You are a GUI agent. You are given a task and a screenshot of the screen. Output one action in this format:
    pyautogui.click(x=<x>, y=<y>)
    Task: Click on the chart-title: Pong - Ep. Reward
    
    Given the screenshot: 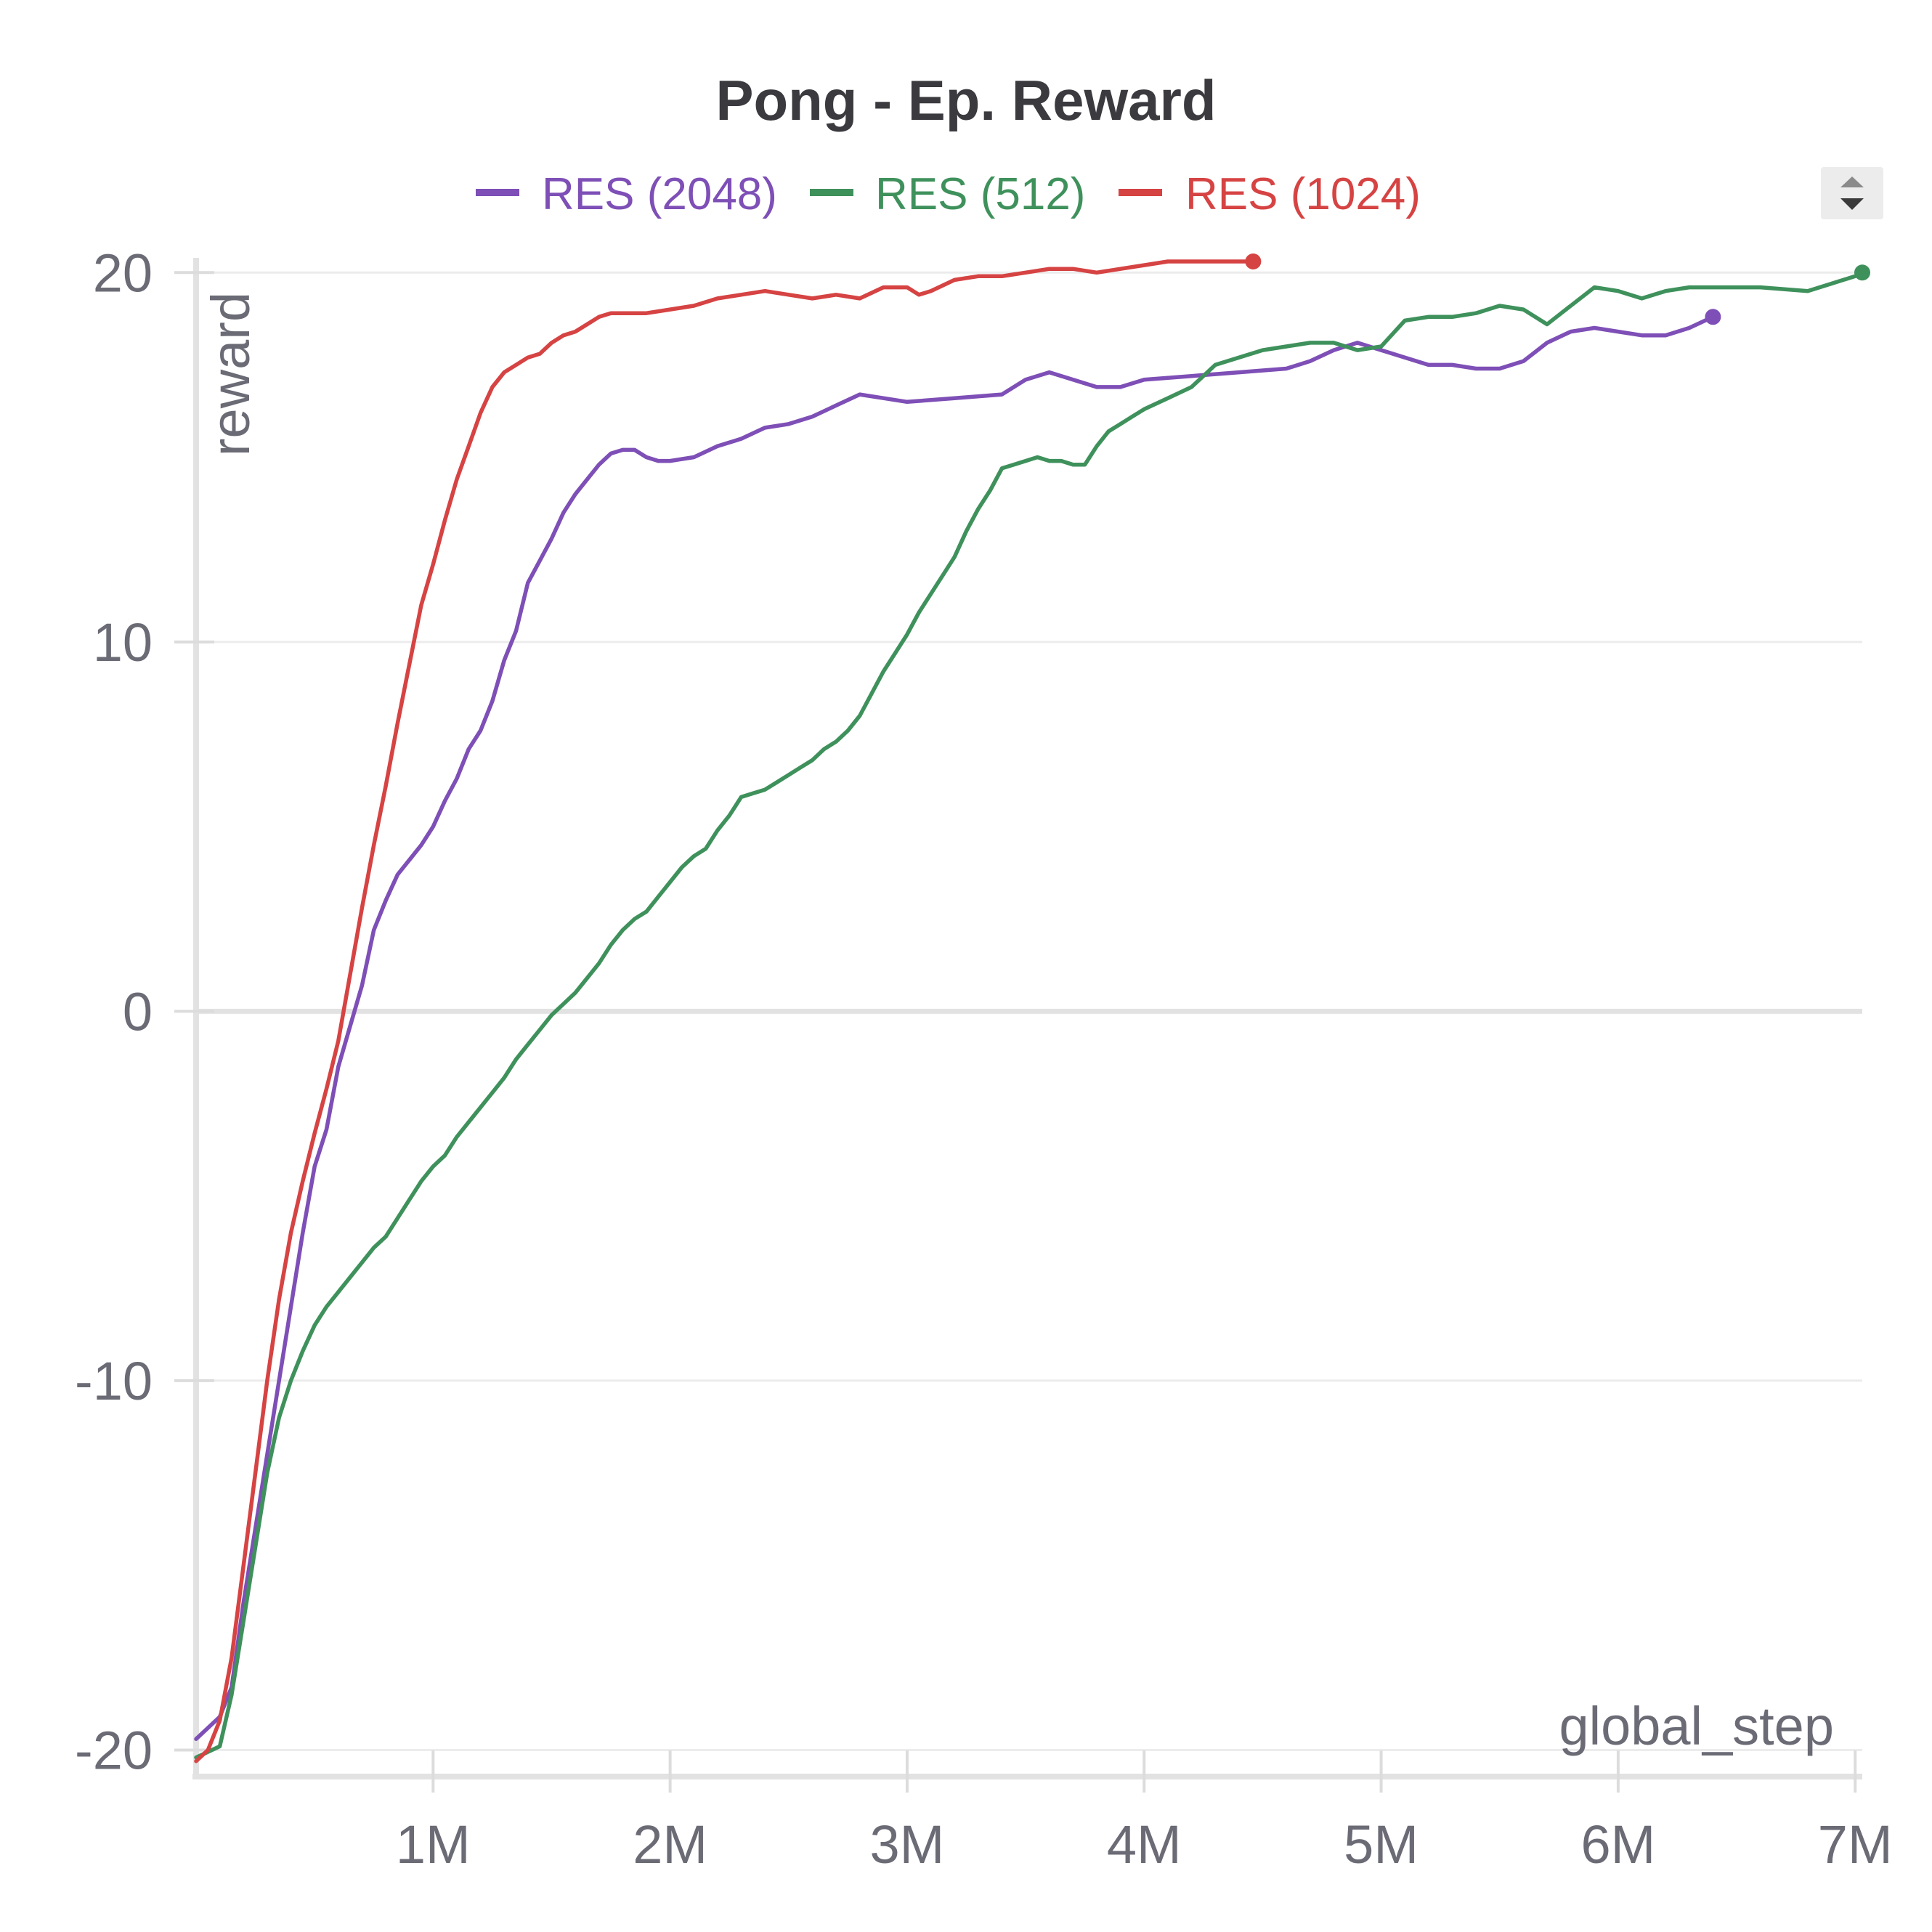 What is the action you would take?
    pyautogui.click(x=965, y=100)
    